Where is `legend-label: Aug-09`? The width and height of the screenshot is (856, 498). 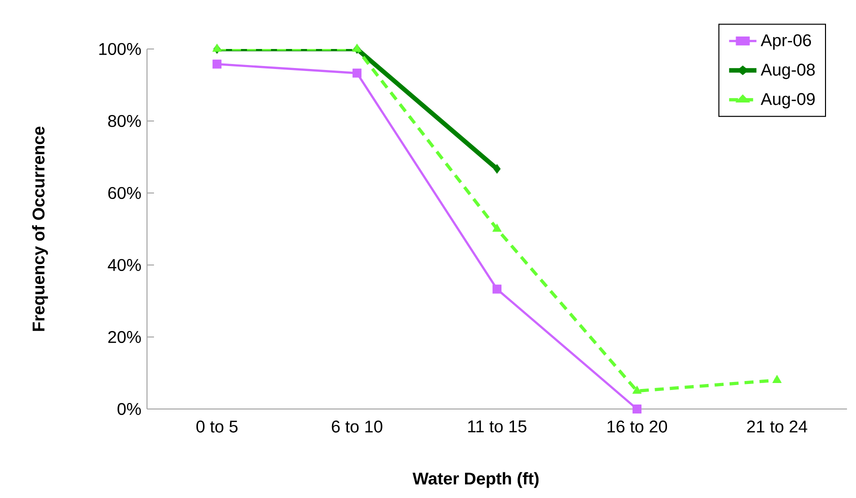
legend-label: Aug-09 is located at coordinates (787, 100).